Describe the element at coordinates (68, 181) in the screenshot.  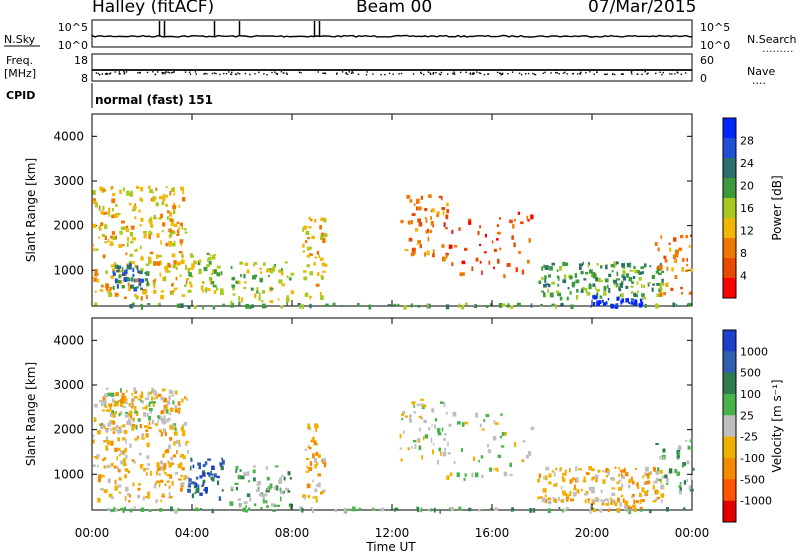
I see `power-y-tick-label: 3000` at that location.